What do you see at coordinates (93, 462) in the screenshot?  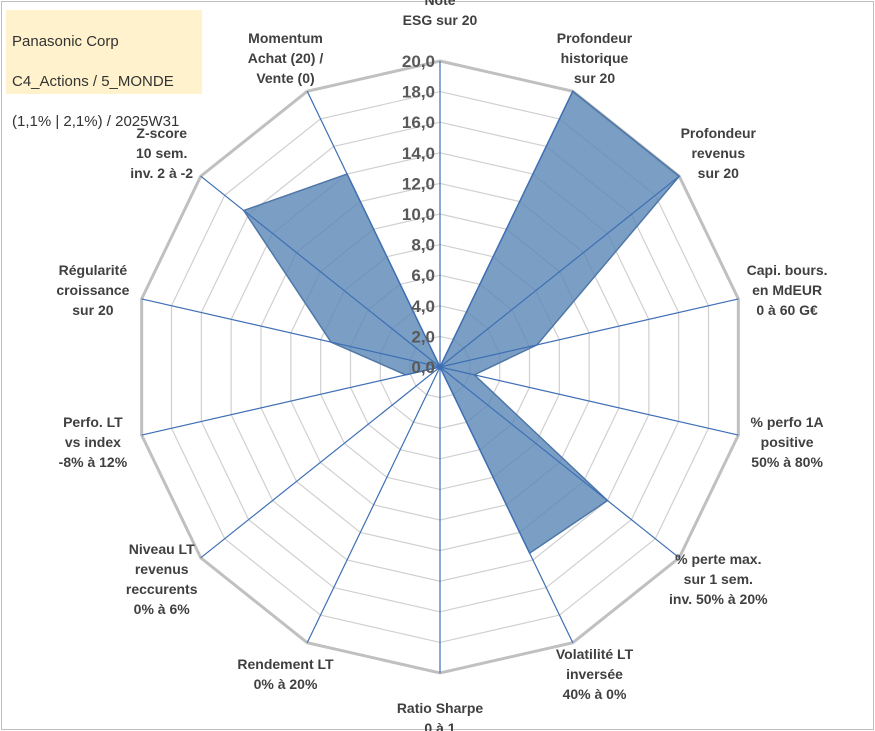 I see `category-label-line: -8% à 12%` at bounding box center [93, 462].